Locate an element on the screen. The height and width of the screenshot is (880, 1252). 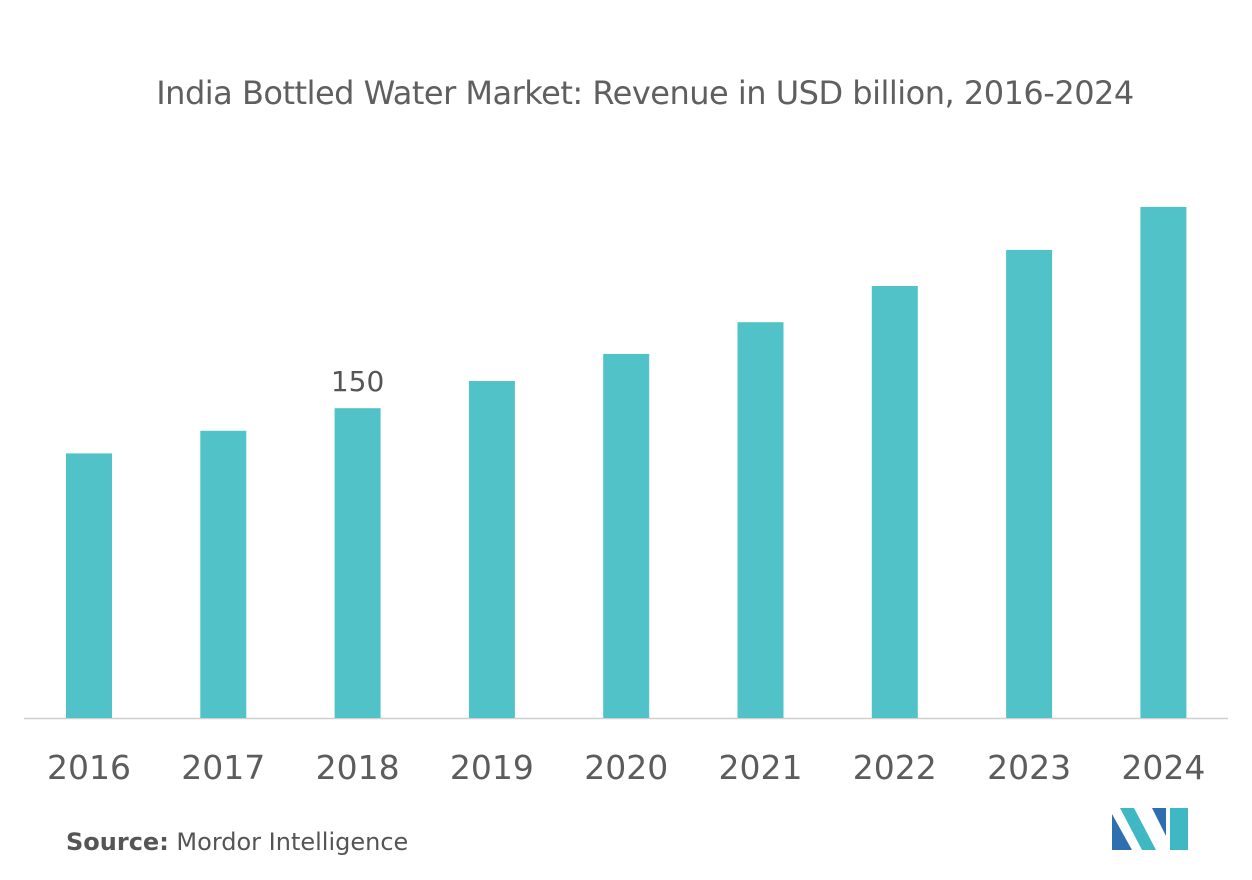
logo-left-shape is located at coordinates (1122, 832).